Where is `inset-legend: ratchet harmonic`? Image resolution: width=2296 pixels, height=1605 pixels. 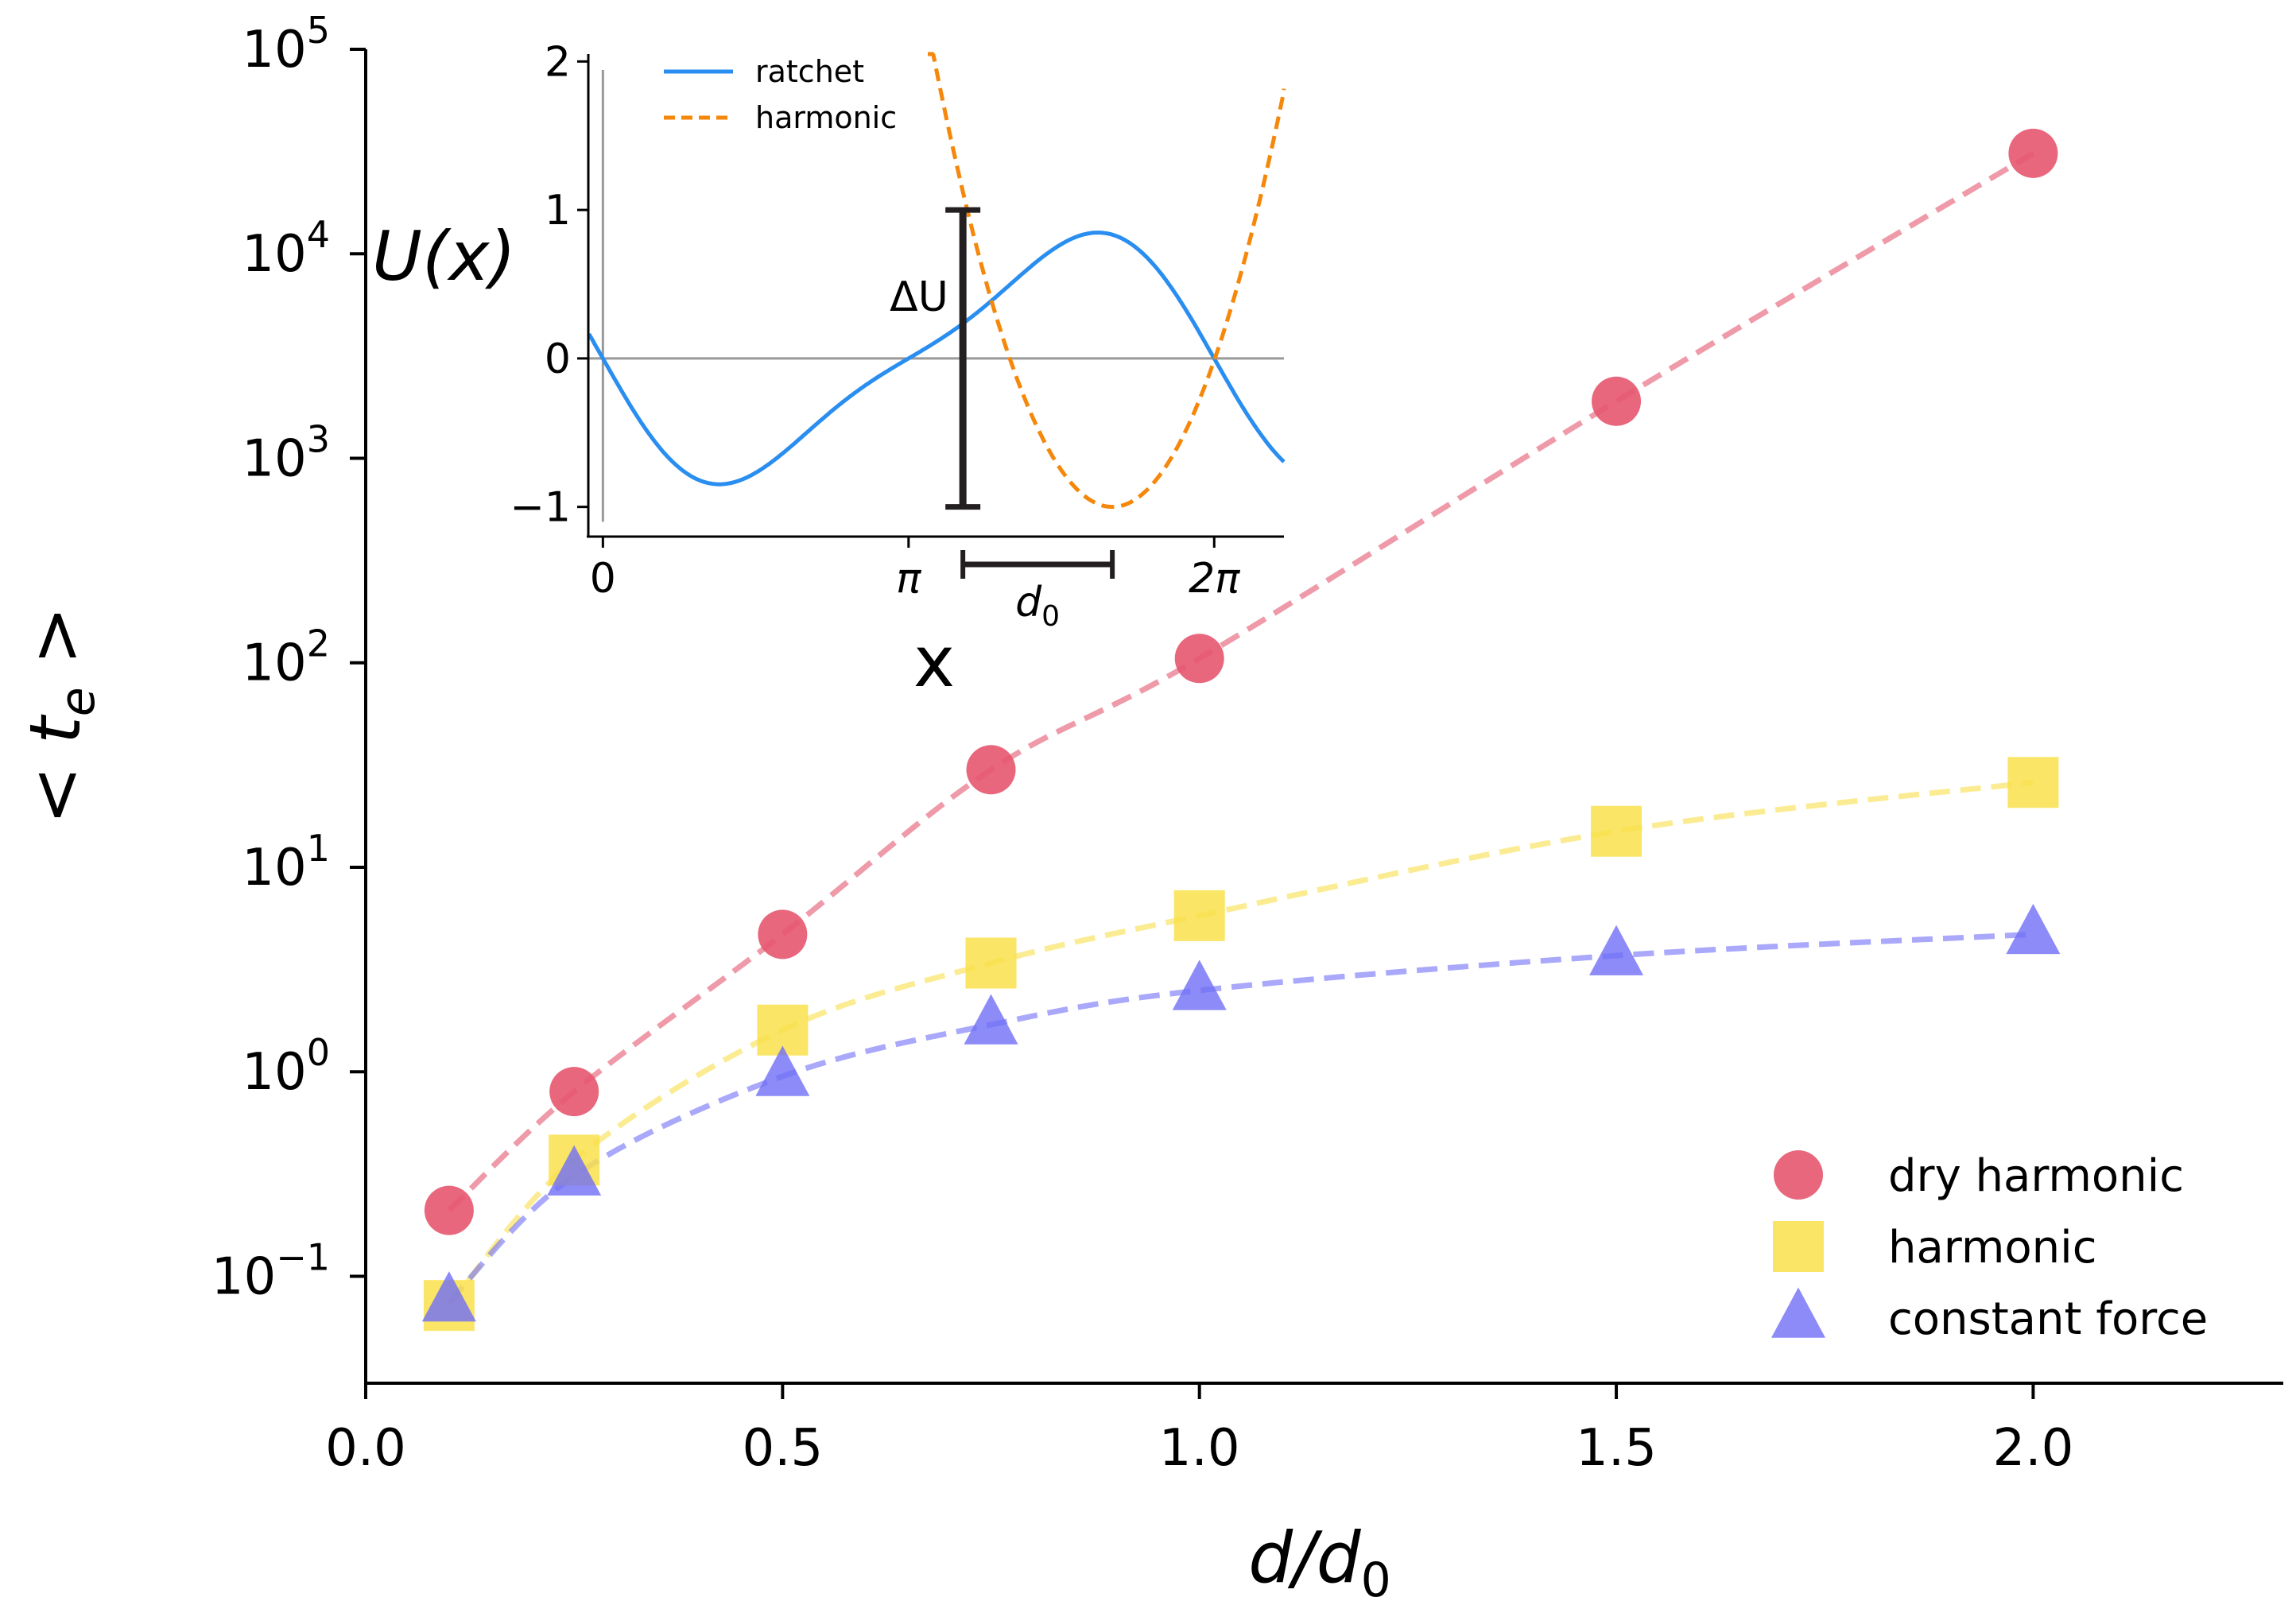 inset-legend: ratchet harmonic is located at coordinates (780, 94).